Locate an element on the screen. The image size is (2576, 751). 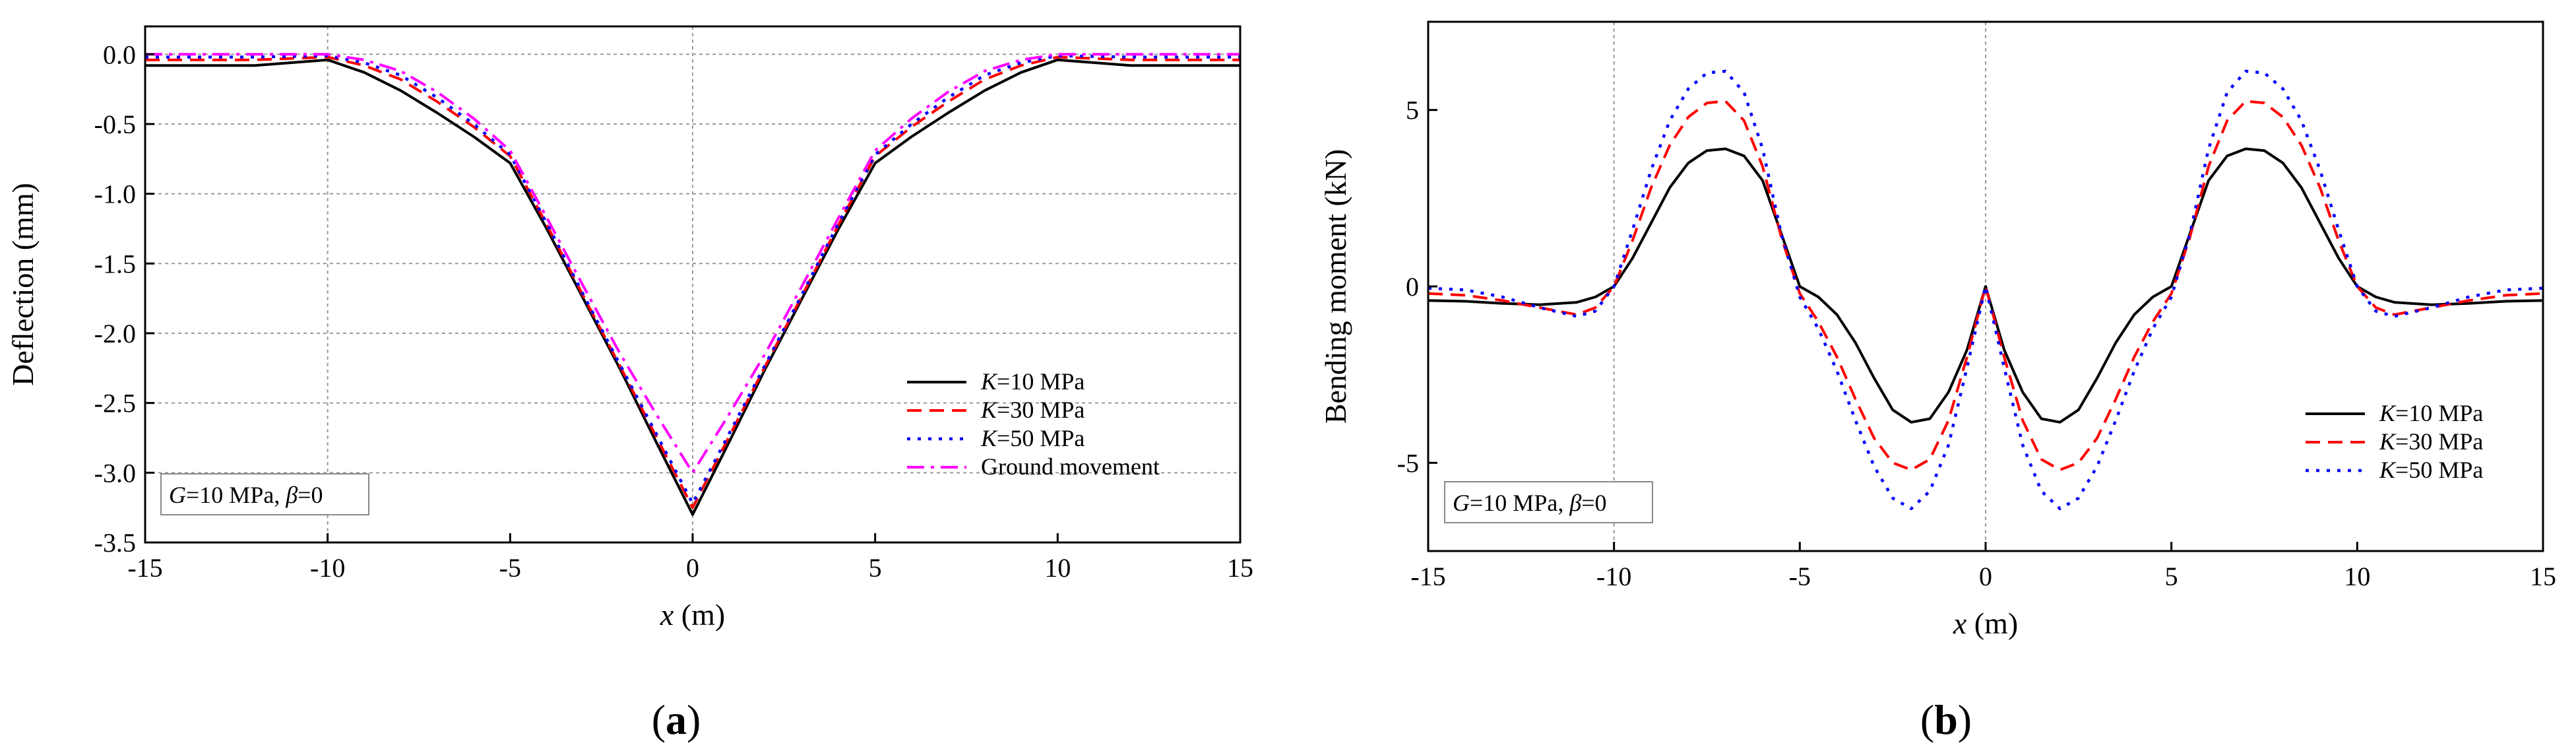
y-tick-label: -5 is located at coordinates (1408, 463).